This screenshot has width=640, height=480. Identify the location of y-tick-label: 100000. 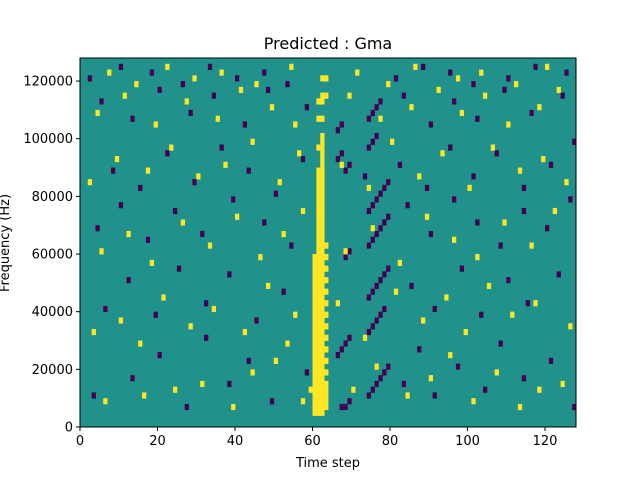
(48, 139).